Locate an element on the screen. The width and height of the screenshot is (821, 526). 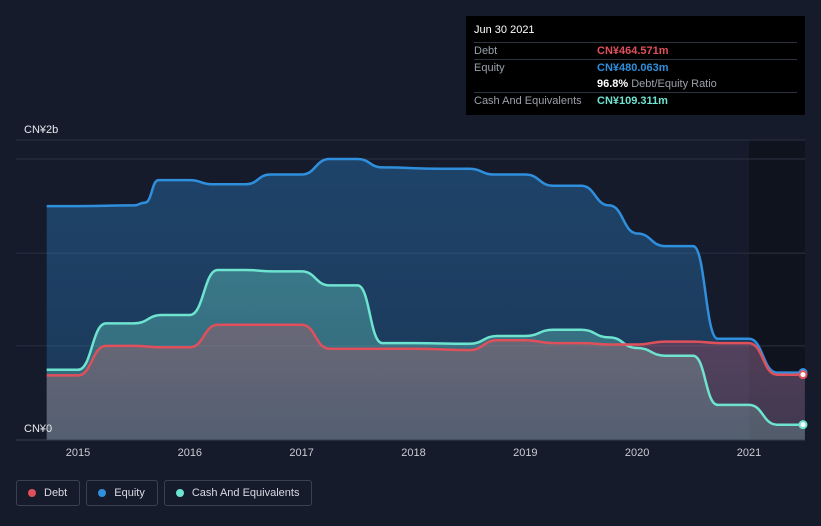
y-tick-label: CN¥2b is located at coordinates (41, 130).